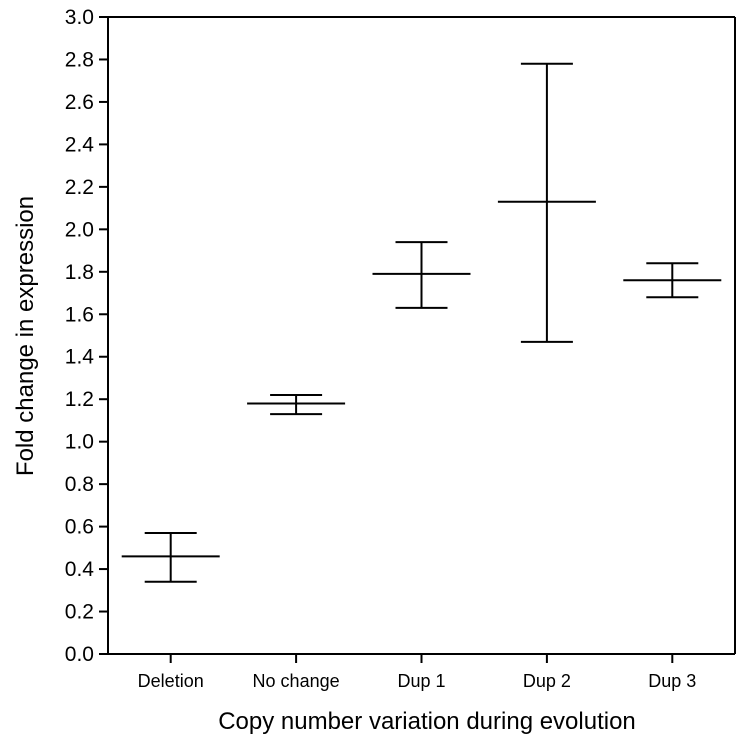 The height and width of the screenshot is (738, 736). What do you see at coordinates (79, 102) in the screenshot?
I see `y-tick-label: 2.6` at bounding box center [79, 102].